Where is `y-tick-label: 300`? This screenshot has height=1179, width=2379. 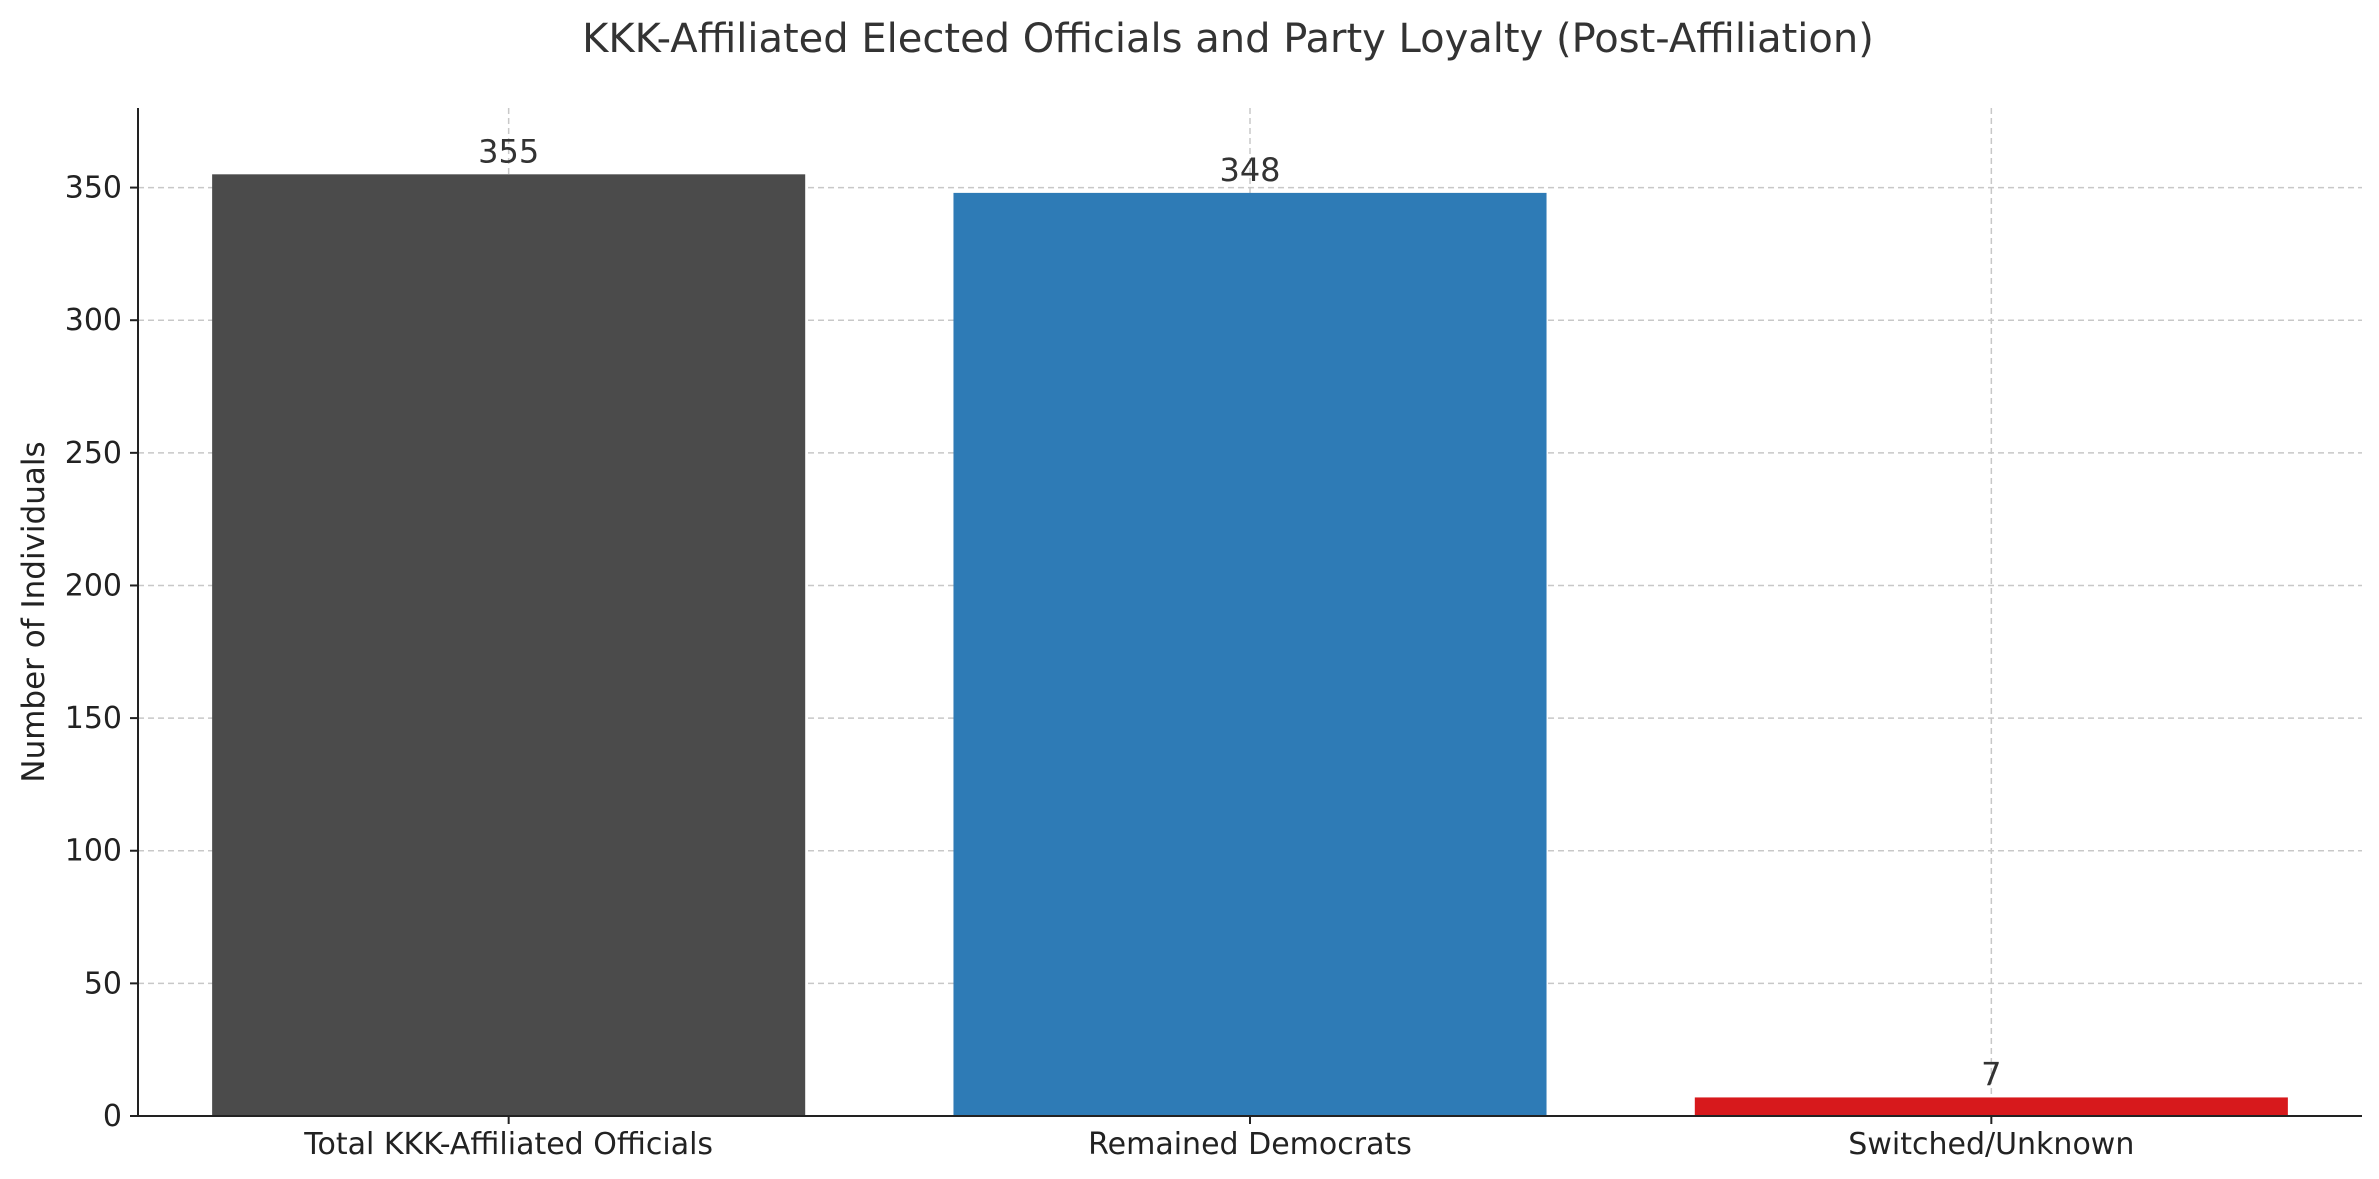
y-tick-label: 300 is located at coordinates (93, 320).